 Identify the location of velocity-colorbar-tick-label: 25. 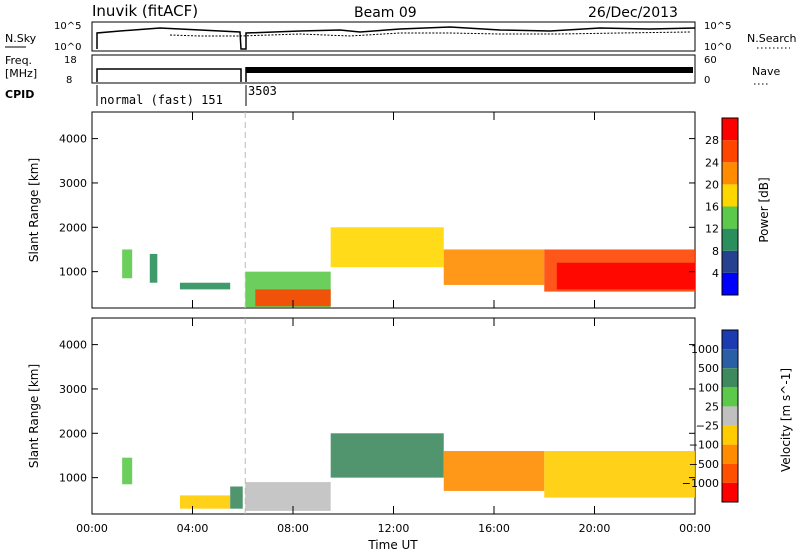
(712, 406).